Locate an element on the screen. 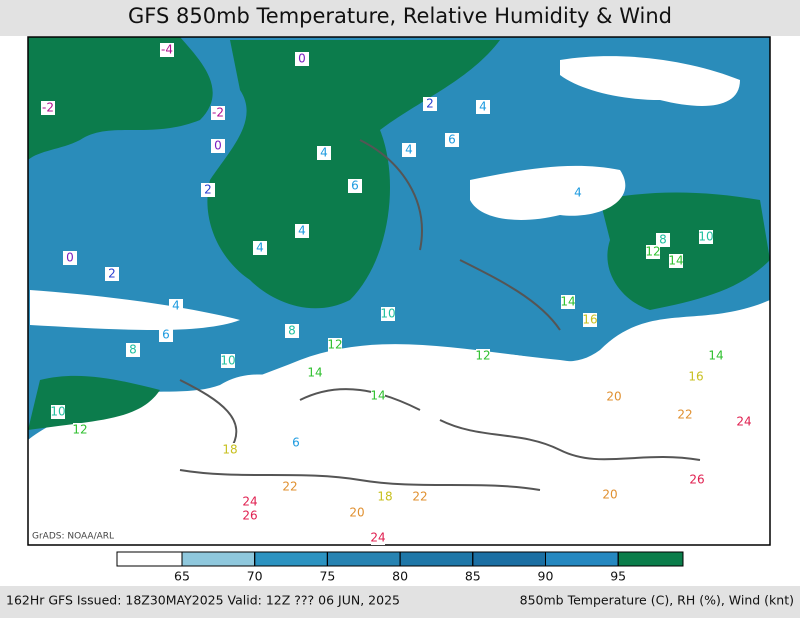 The width and height of the screenshot is (800, 622). footer-bar is located at coordinates (400, 602).